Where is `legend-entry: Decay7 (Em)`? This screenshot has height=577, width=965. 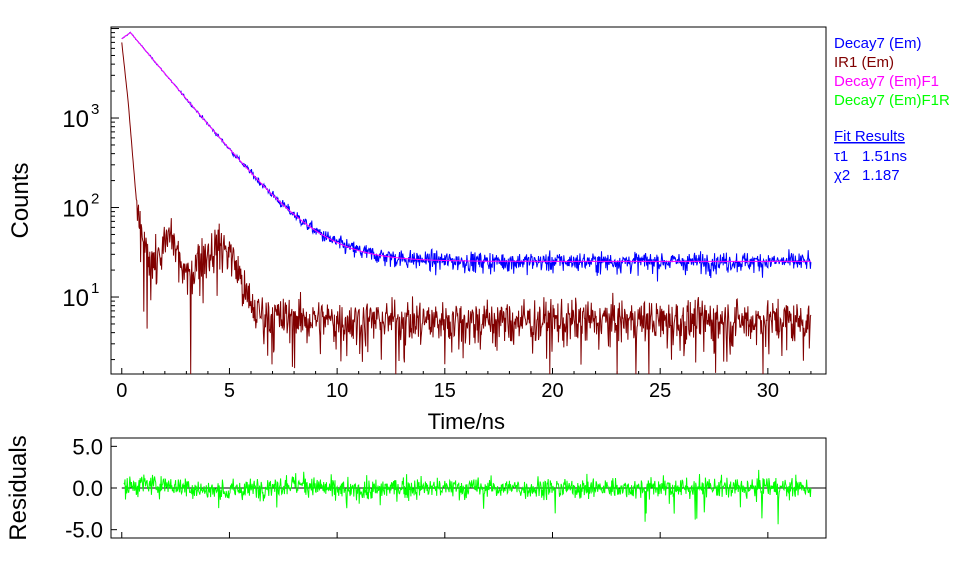 legend-entry: Decay7 (Em) is located at coordinates (878, 43).